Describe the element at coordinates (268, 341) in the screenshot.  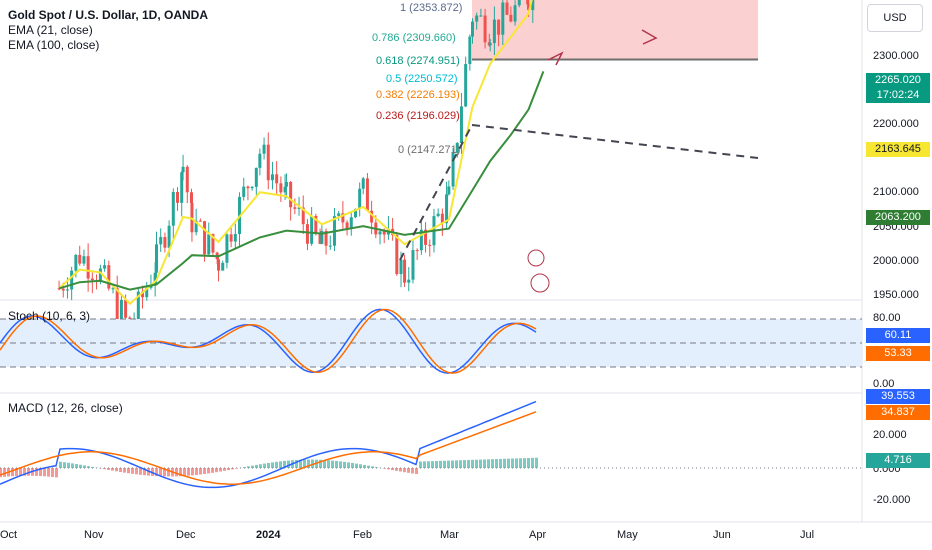
I see `stoch-d-line` at that location.